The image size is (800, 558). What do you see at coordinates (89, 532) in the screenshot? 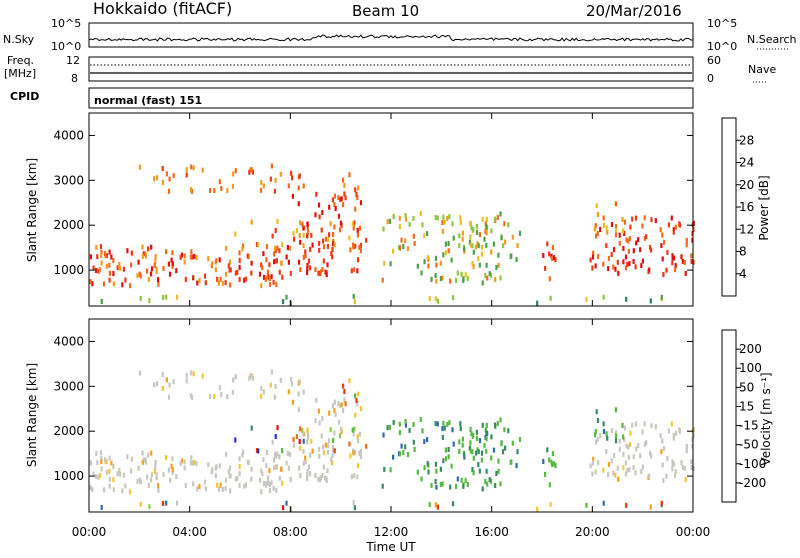
I see `x-tick-label: 00:00` at bounding box center [89, 532].